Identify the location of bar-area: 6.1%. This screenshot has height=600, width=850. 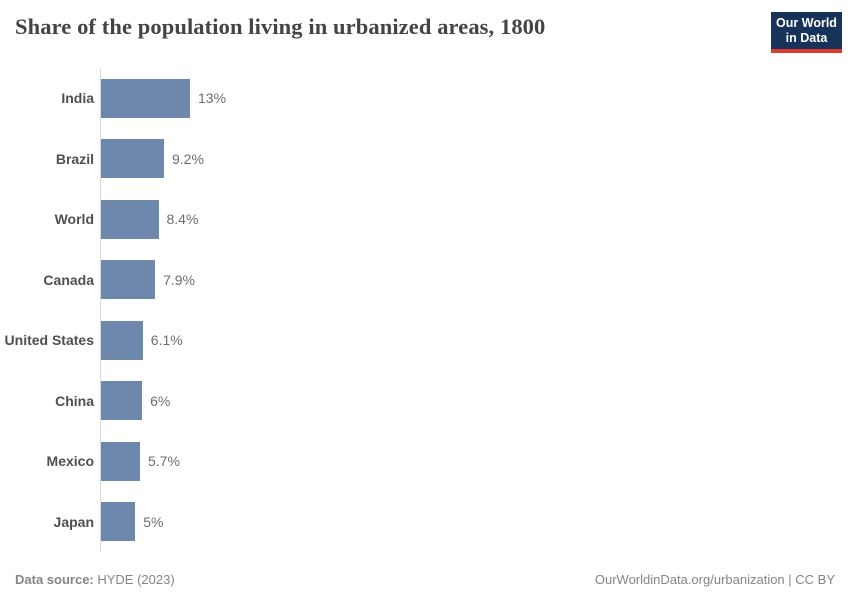
(475, 340).